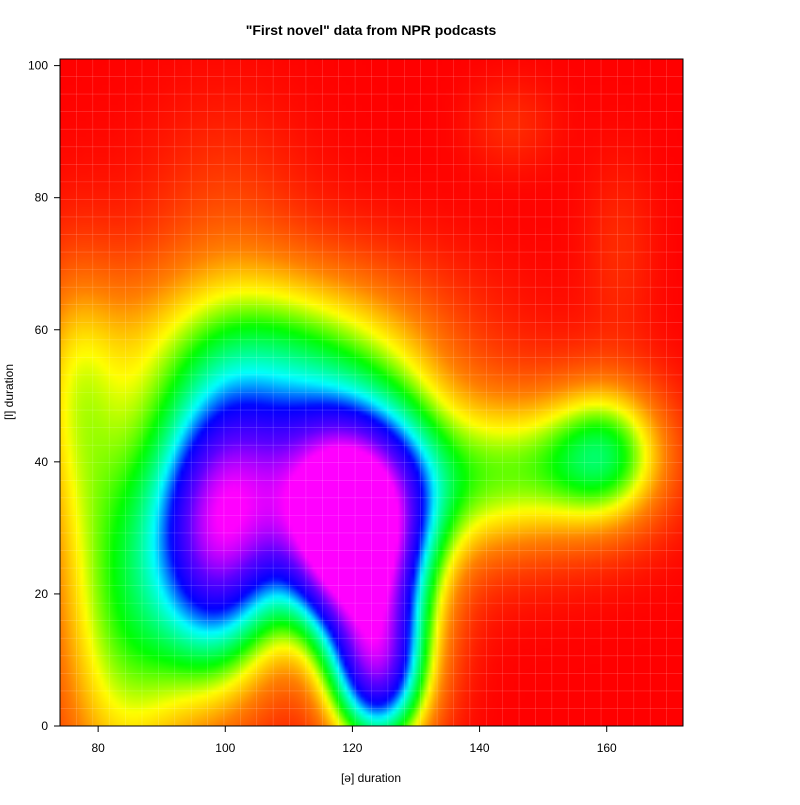 Image resolution: width=800 pixels, height=805 pixels. What do you see at coordinates (42, 198) in the screenshot?
I see `y-tick-label: 80` at bounding box center [42, 198].